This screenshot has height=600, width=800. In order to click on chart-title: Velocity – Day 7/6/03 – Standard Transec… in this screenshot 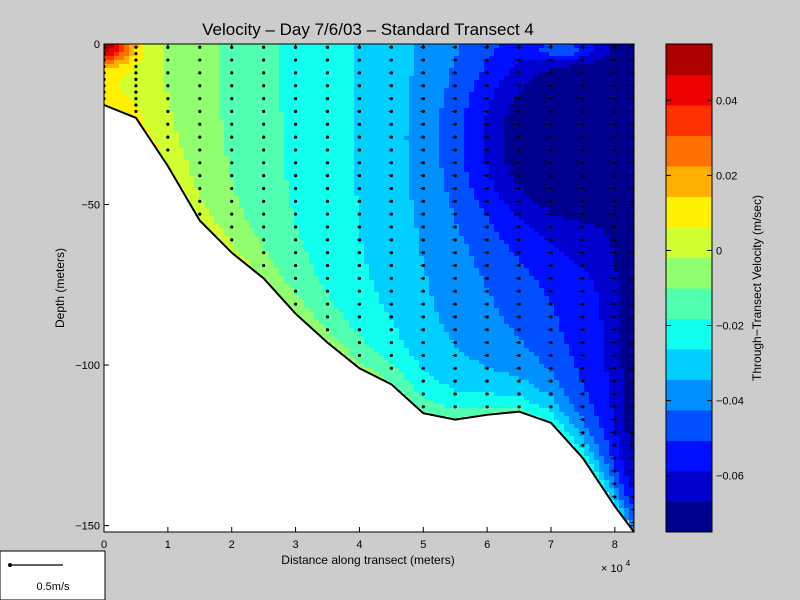, I will do `click(368, 29)`.